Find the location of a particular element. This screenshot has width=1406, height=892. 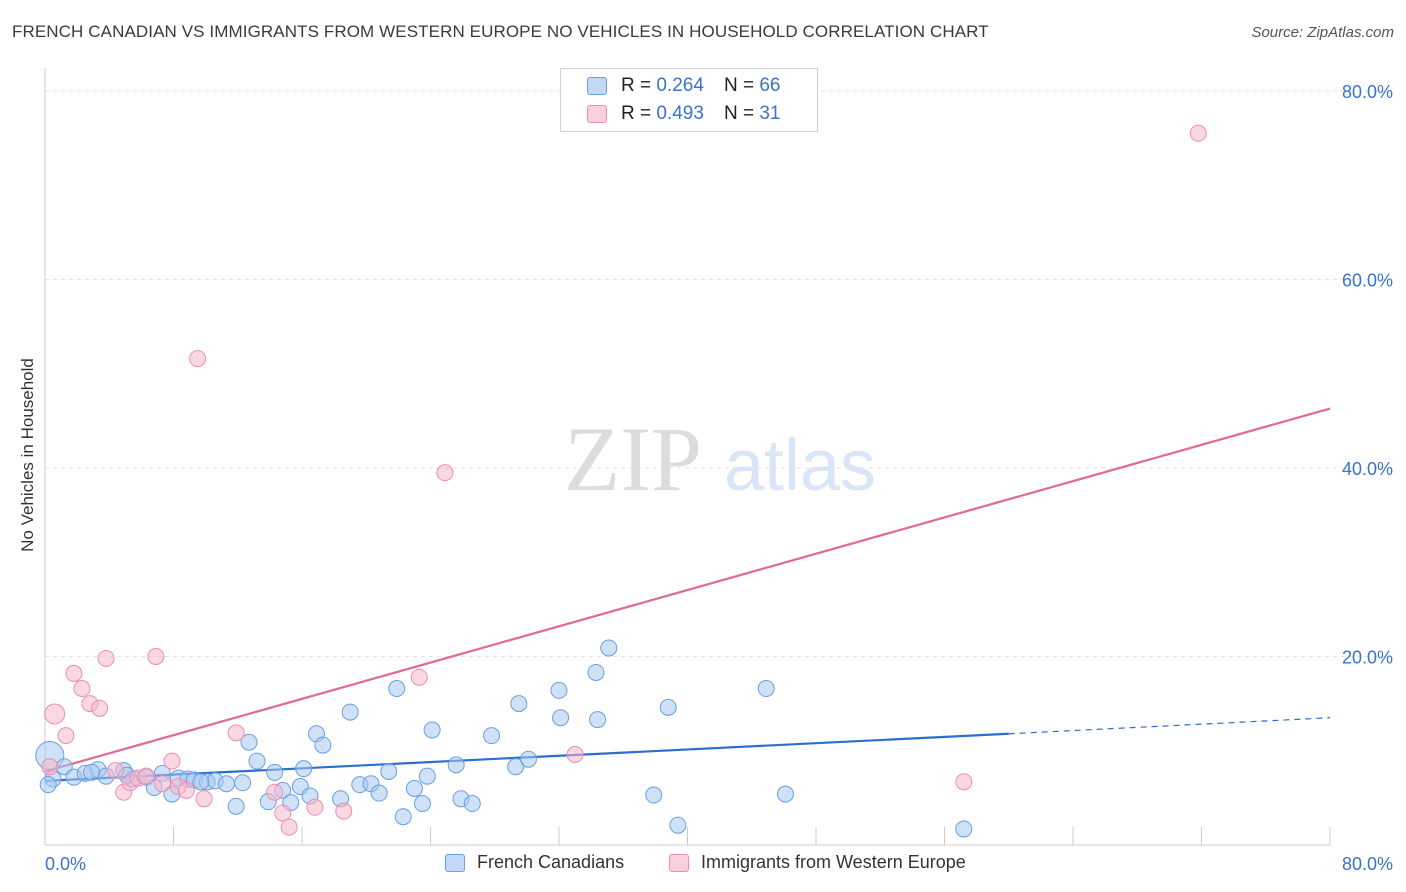

legend-r-value: 0.264 is located at coordinates (680, 85).